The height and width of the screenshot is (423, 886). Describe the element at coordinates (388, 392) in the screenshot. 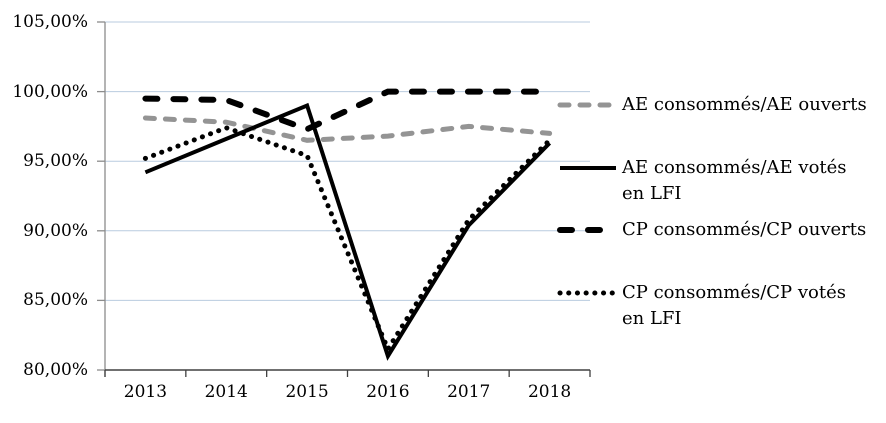

I see `x-tick-label: 2016` at that location.